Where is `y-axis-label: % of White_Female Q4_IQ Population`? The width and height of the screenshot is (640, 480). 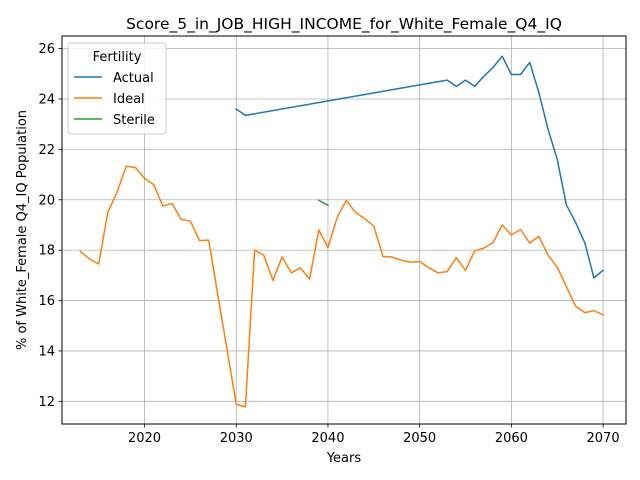 y-axis-label: % of White_Female Q4_IQ Population is located at coordinates (22, 230).